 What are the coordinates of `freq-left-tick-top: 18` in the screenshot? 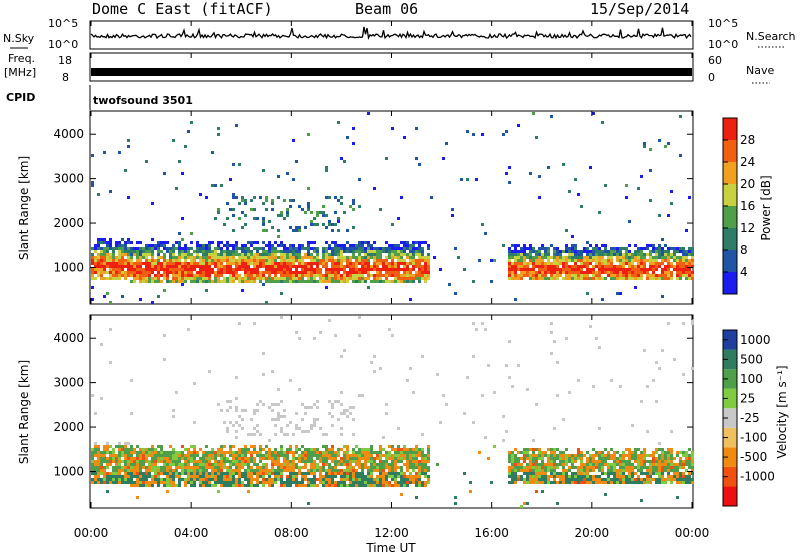 It's located at (65, 60).